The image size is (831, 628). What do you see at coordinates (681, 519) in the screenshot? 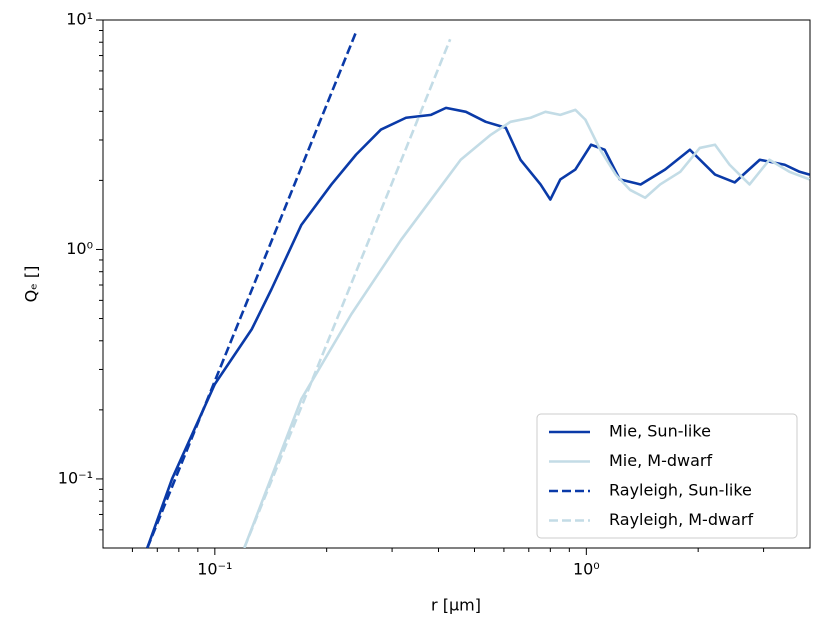
I see `legend-label: Rayleigh, M-dwarf` at bounding box center [681, 519].